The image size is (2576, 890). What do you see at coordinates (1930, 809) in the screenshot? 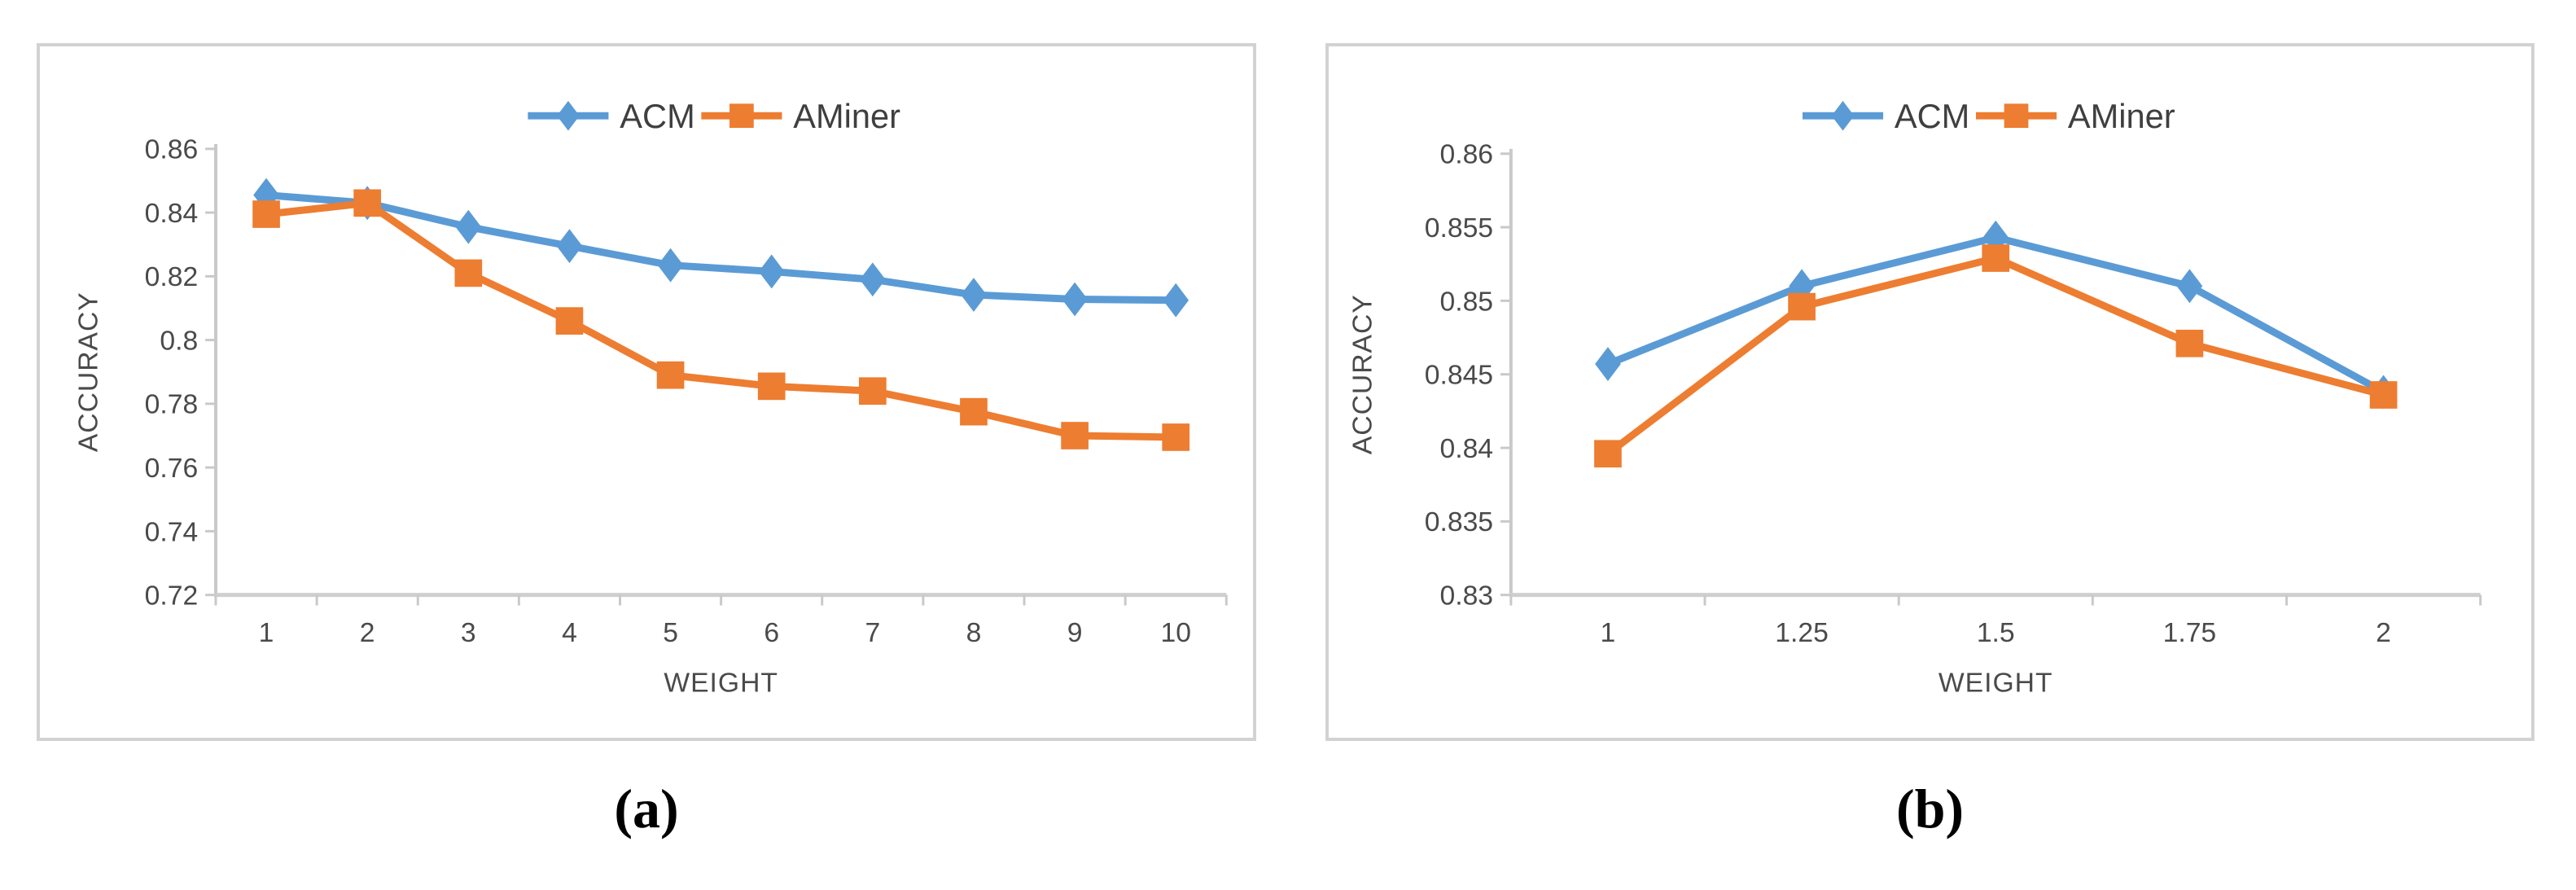
I see `caption-b: (b)` at bounding box center [1930, 809].